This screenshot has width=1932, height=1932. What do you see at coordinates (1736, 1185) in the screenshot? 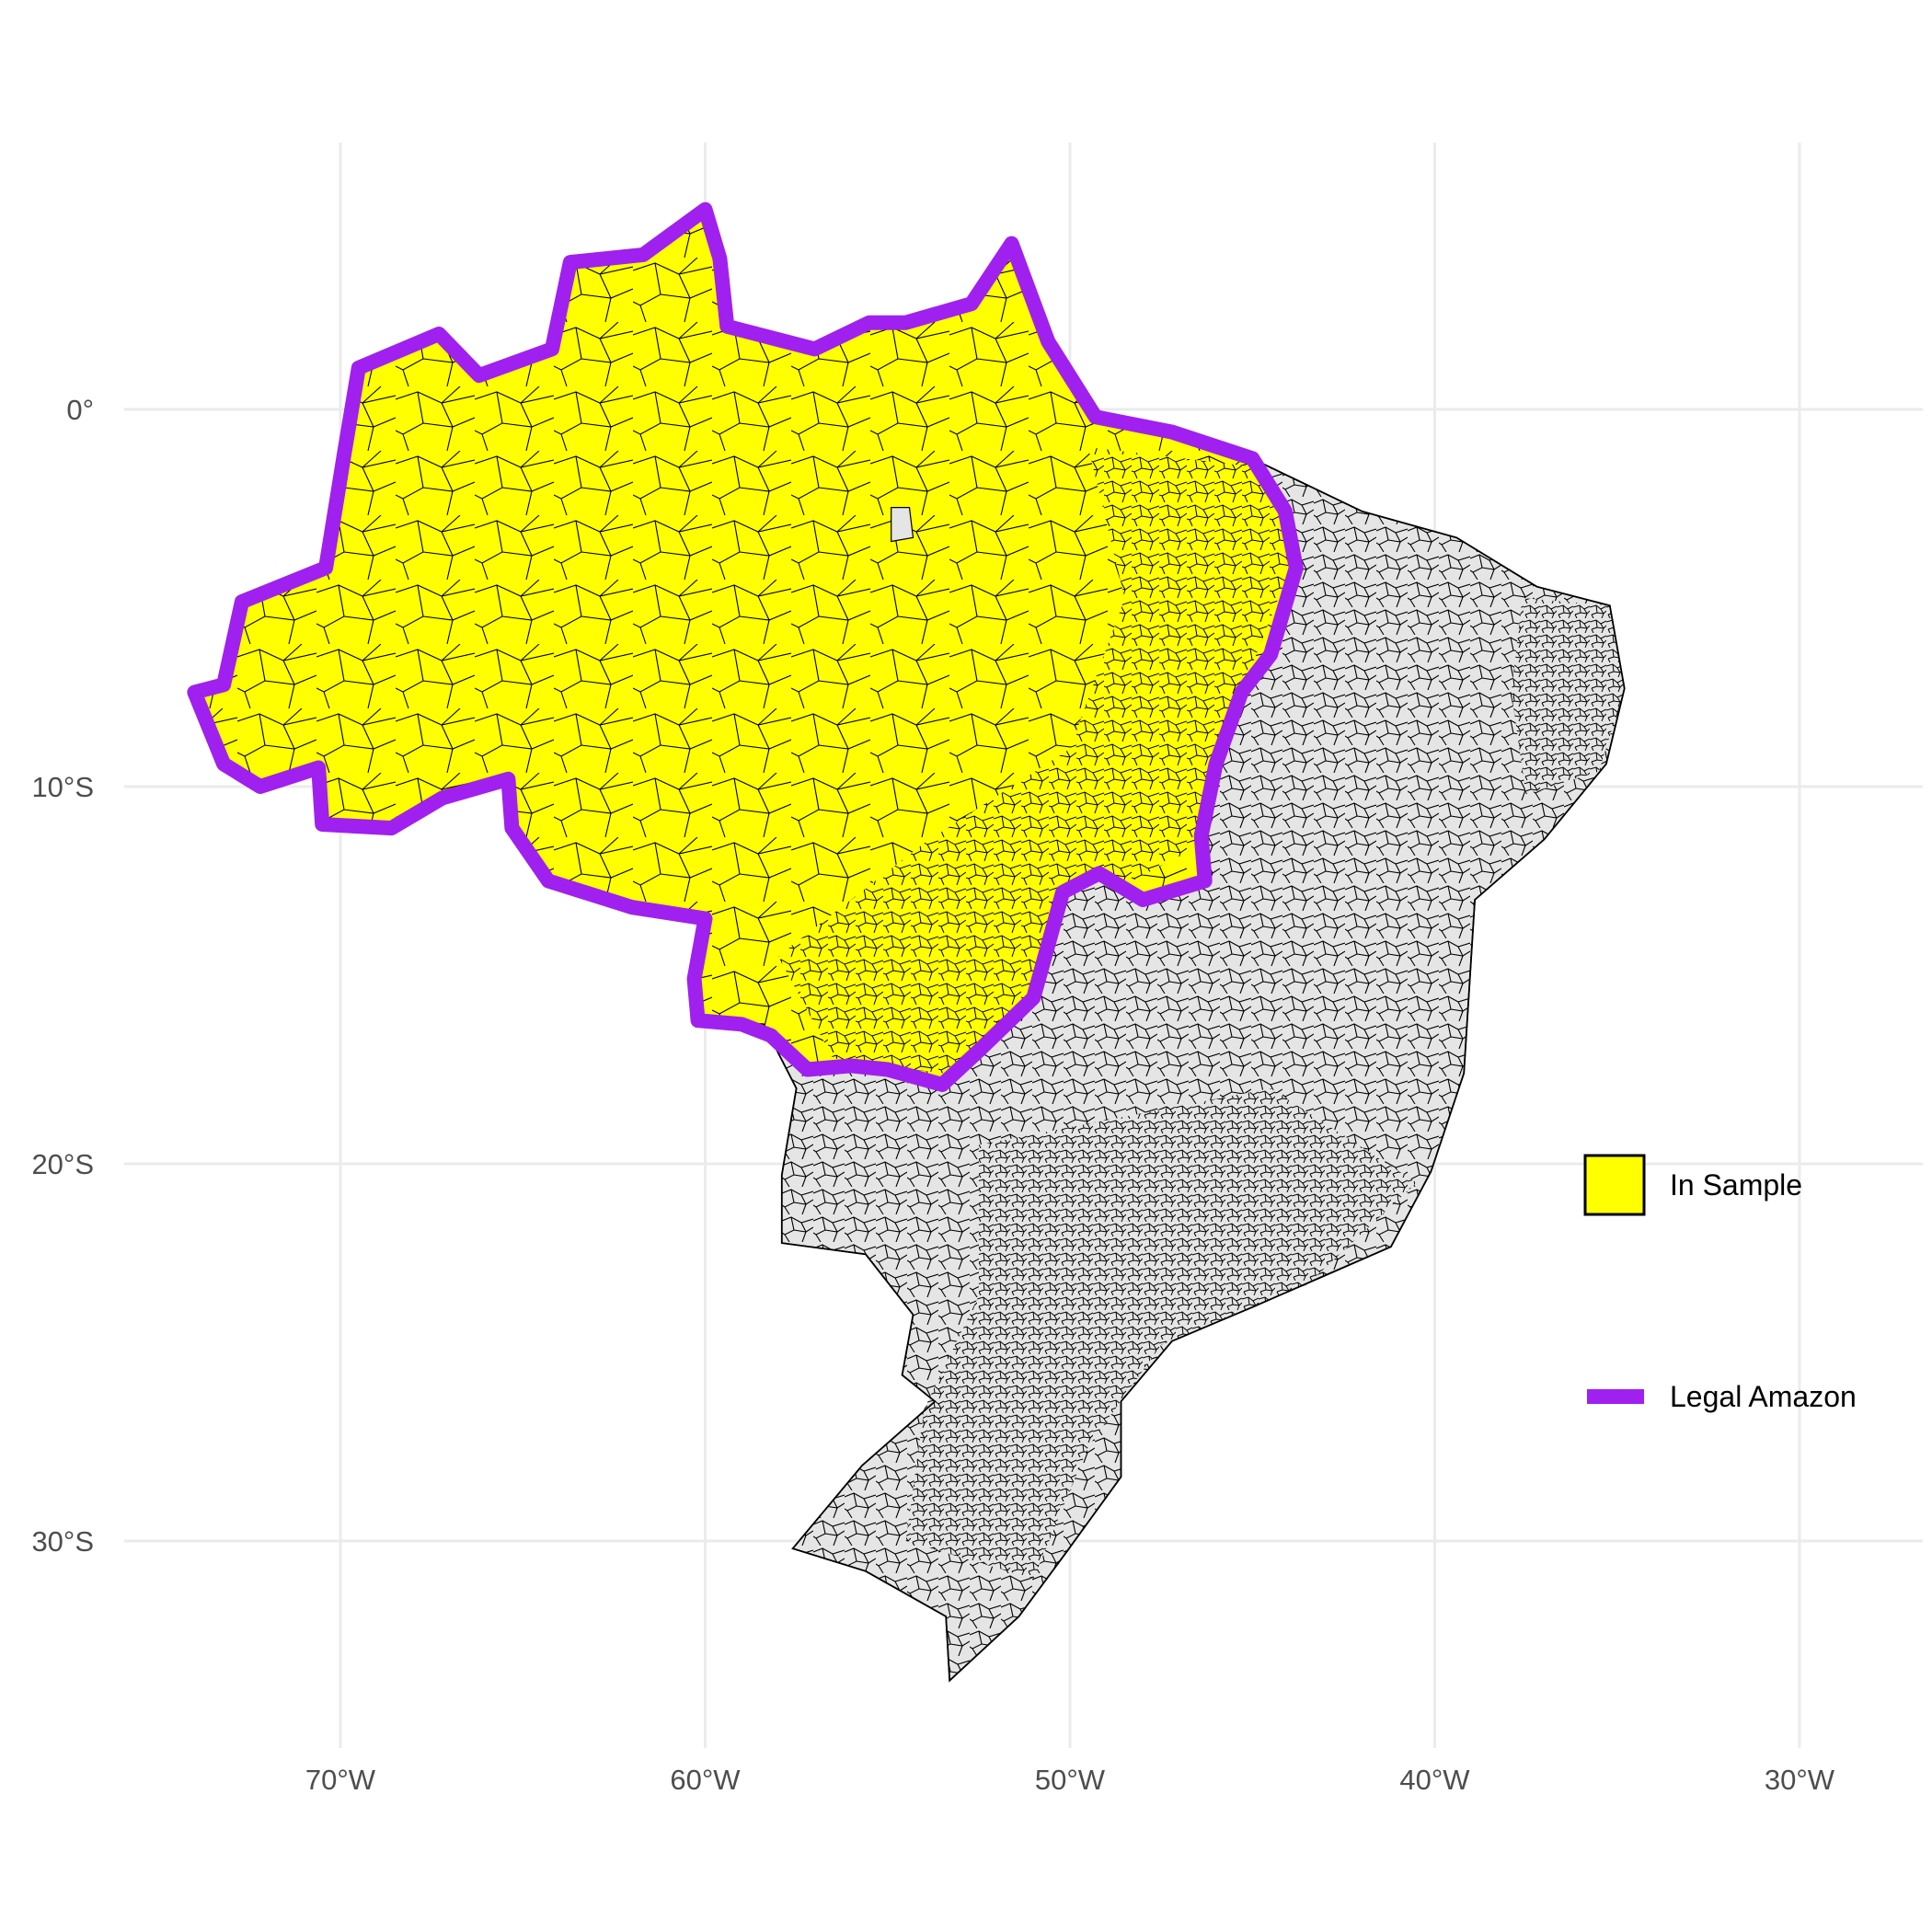
I see `legend-label: In Sample` at bounding box center [1736, 1185].